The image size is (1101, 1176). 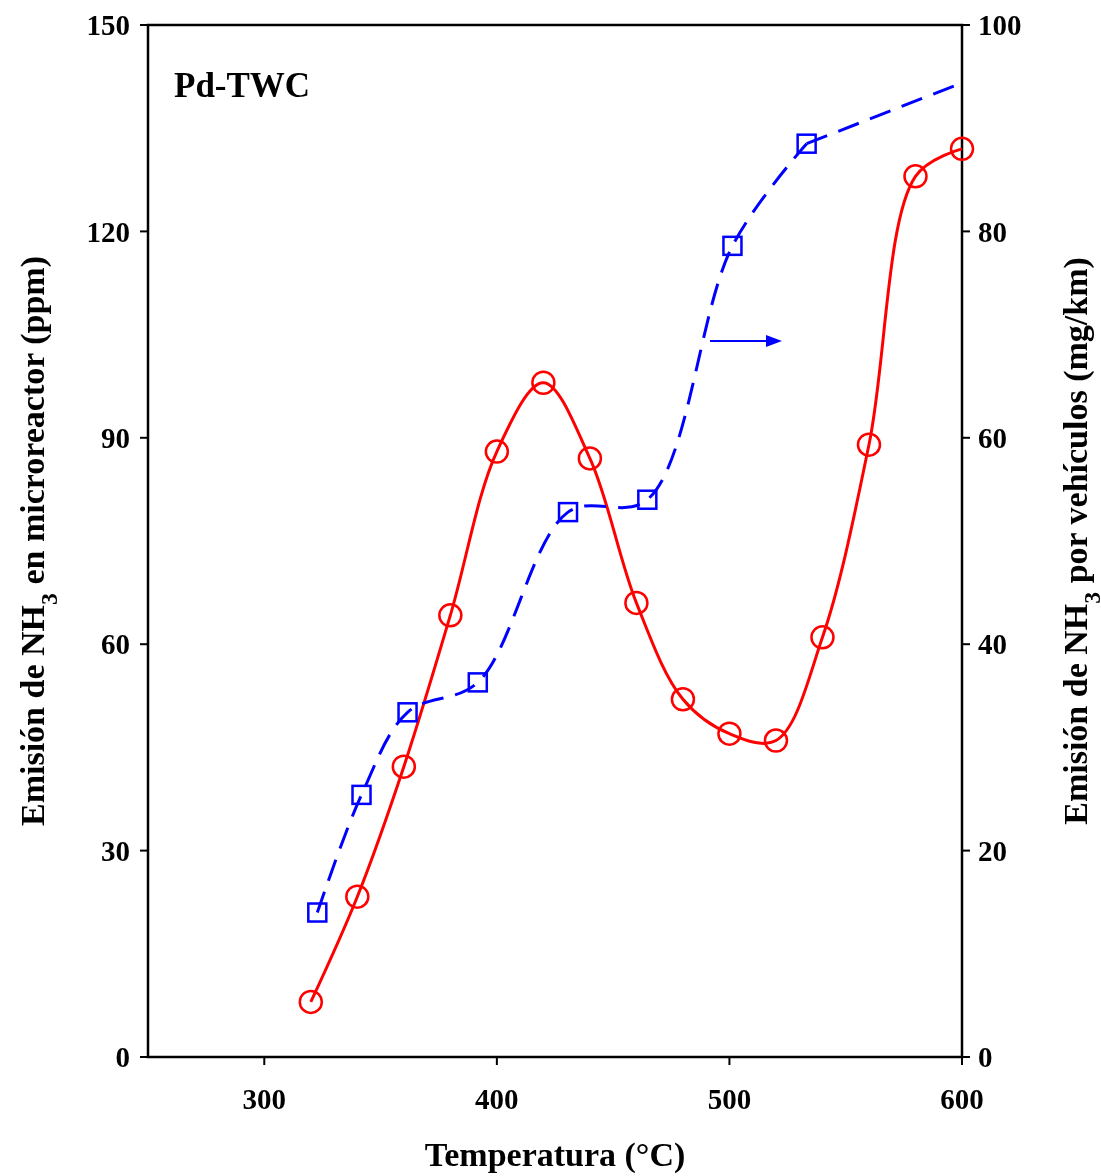 I want to click on y-tick-label: 30, so click(x=115, y=850).